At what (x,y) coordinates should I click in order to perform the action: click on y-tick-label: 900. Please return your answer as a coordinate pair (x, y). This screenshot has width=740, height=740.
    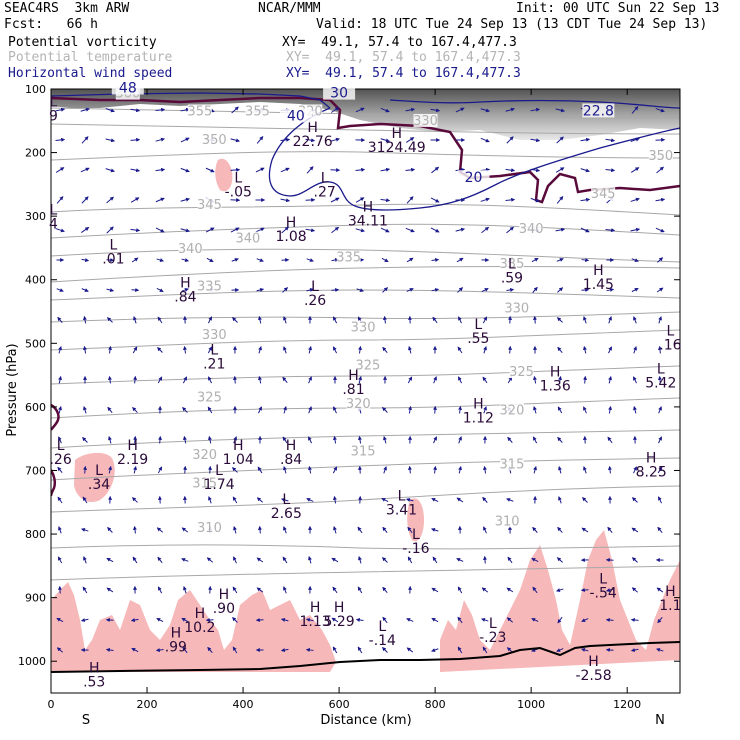
    Looking at the image, I should click on (35, 598).